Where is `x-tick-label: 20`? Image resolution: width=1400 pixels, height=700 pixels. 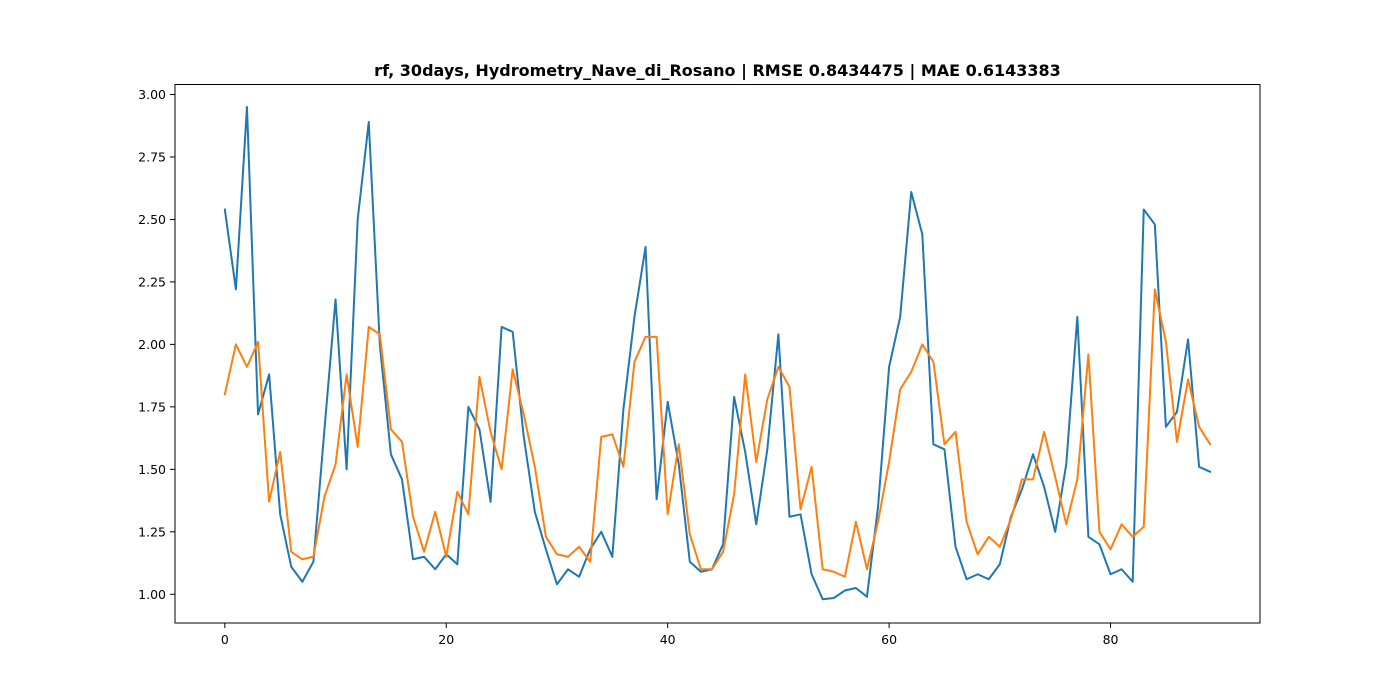 x-tick-label: 20 is located at coordinates (446, 639).